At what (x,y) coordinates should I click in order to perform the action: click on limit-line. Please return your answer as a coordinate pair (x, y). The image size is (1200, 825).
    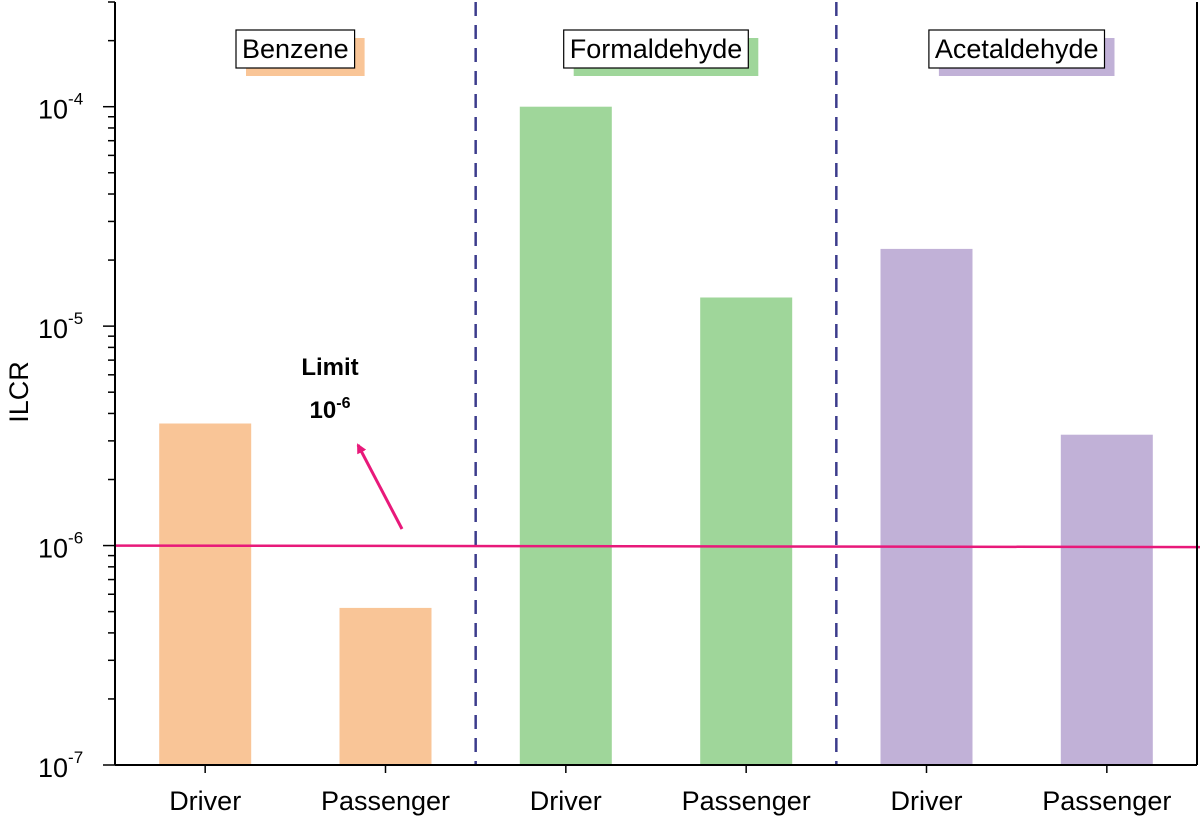
    Looking at the image, I should click on (657, 546).